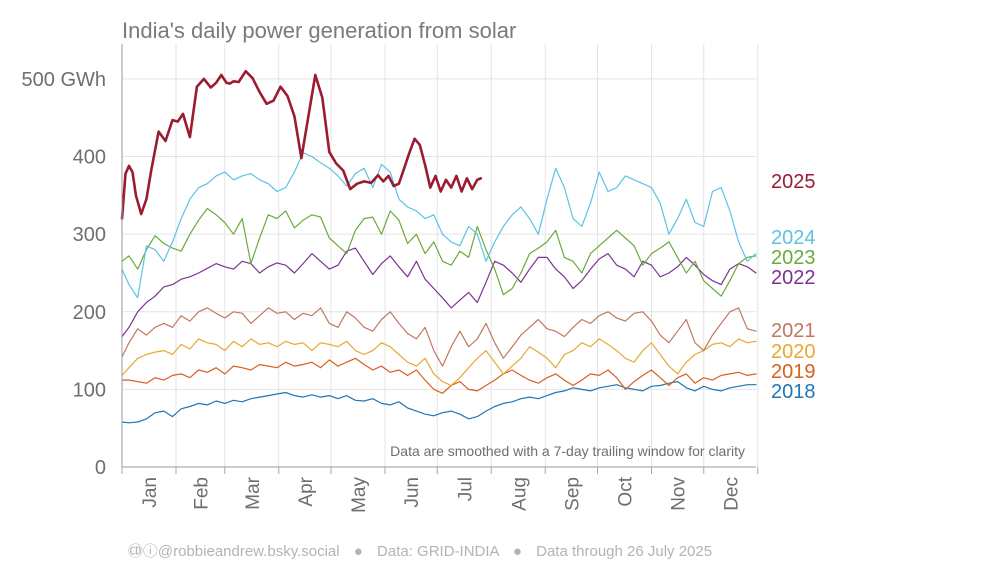 The image size is (1000, 563). I want to click on legend-label-2022: 2022, so click(793, 278).